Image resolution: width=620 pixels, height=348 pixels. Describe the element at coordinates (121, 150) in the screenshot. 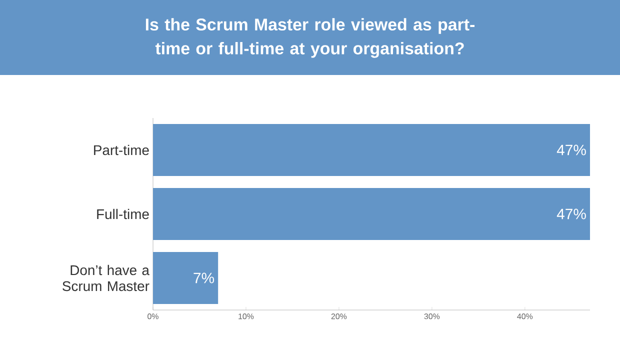

I see `y-tick-label: Part-time` at that location.